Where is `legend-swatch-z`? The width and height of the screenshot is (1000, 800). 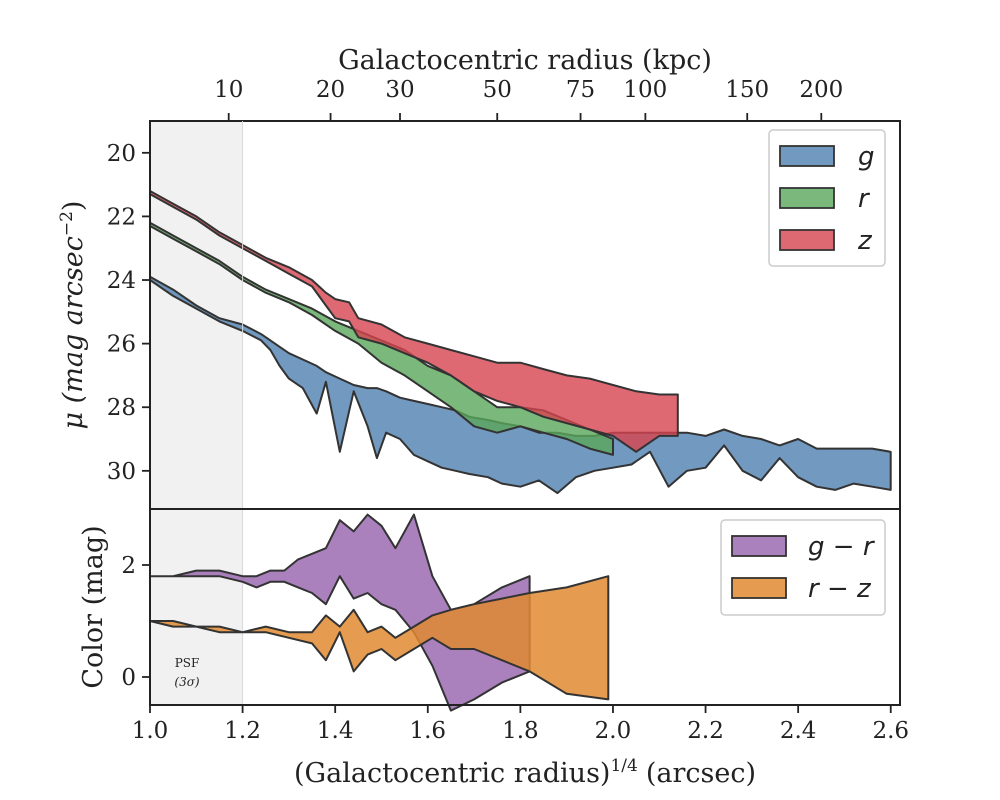 legend-swatch-z is located at coordinates (807, 240).